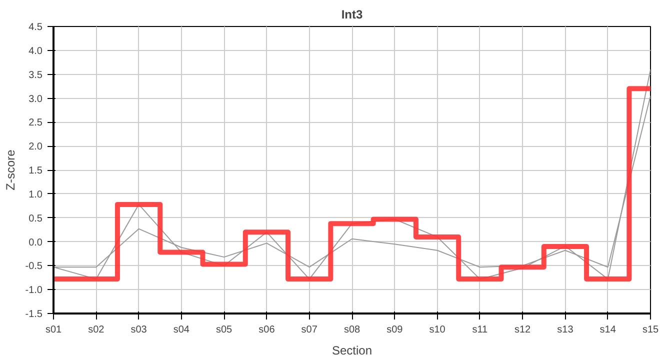 The height and width of the screenshot is (360, 660). I want to click on x-tick-label: s15, so click(650, 330).